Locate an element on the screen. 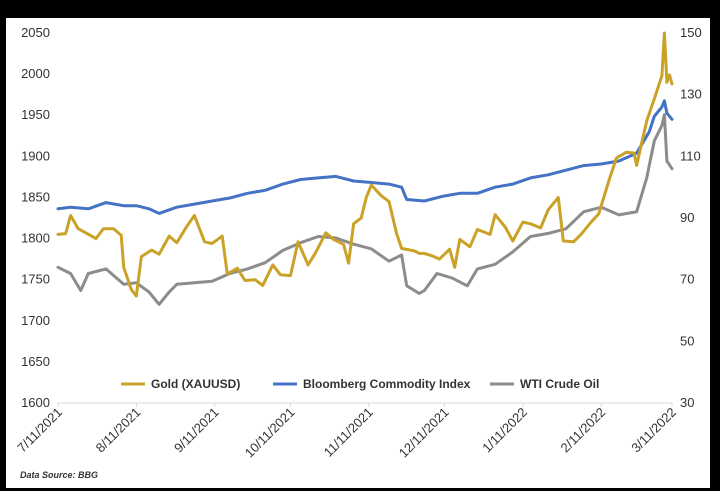  y-right-tick-label: 50 is located at coordinates (687, 340).